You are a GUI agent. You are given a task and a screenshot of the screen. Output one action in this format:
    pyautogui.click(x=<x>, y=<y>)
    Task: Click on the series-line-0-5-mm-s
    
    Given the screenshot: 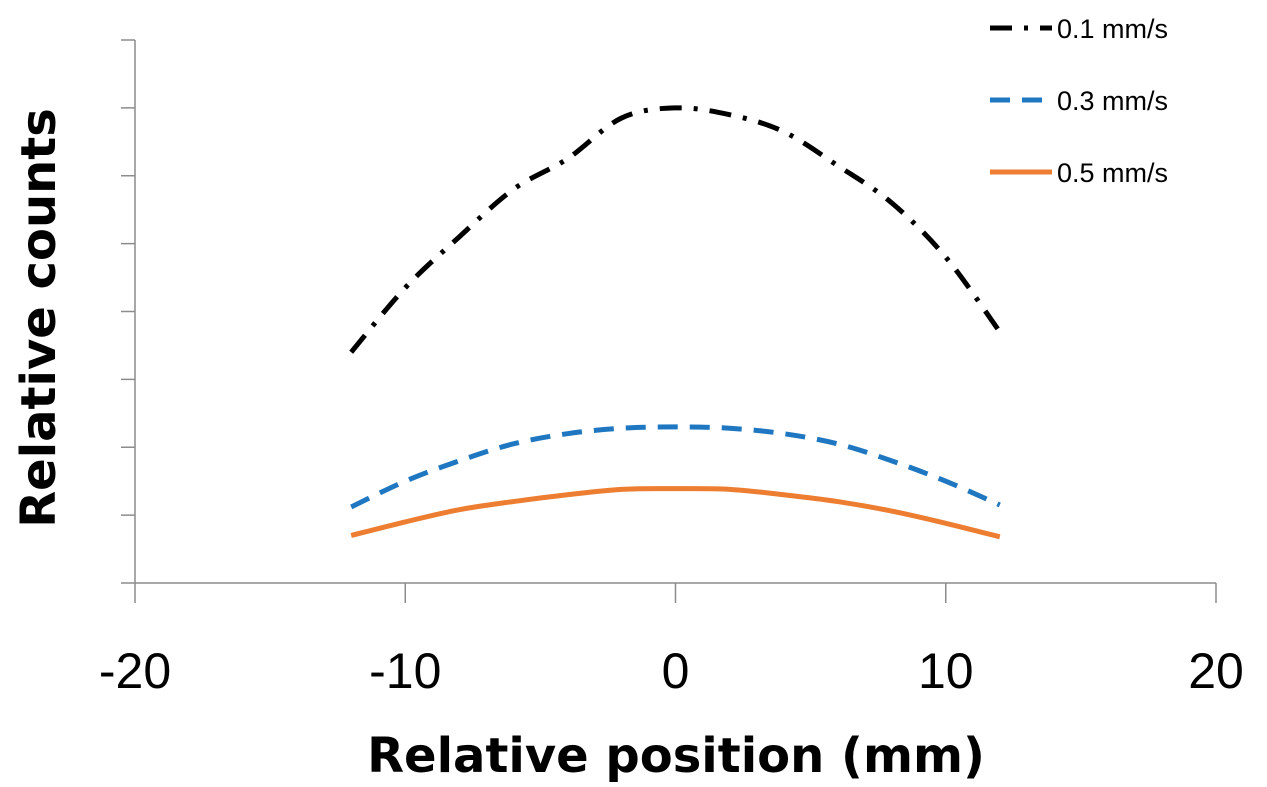 What is the action you would take?
    pyautogui.click(x=675, y=513)
    